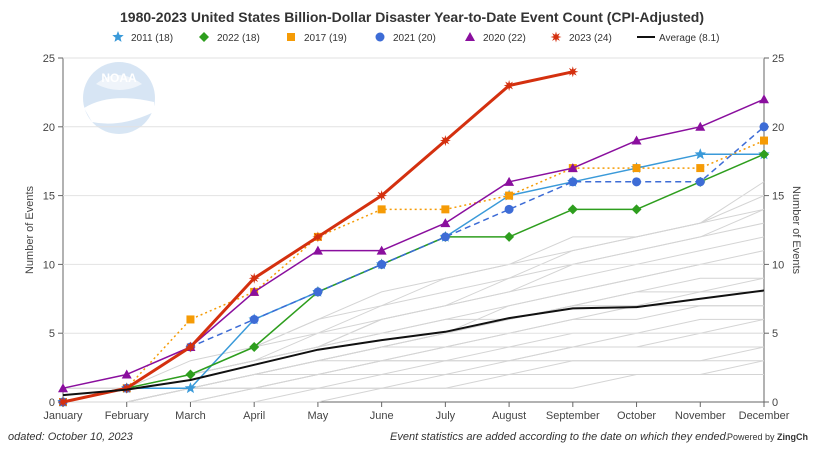 The height and width of the screenshot is (451, 825). What do you see at coordinates (509, 416) in the screenshot?
I see `x-tick-label: August` at bounding box center [509, 416].